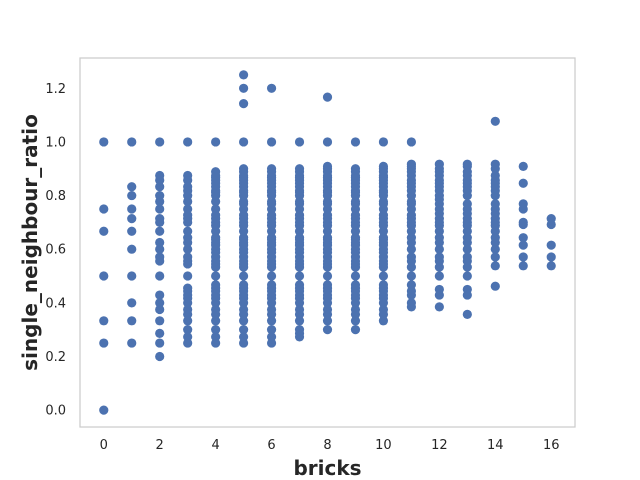 This screenshot has width=640, height=480. Describe the element at coordinates (104, 445) in the screenshot. I see `x-tick-label: 0` at that location.